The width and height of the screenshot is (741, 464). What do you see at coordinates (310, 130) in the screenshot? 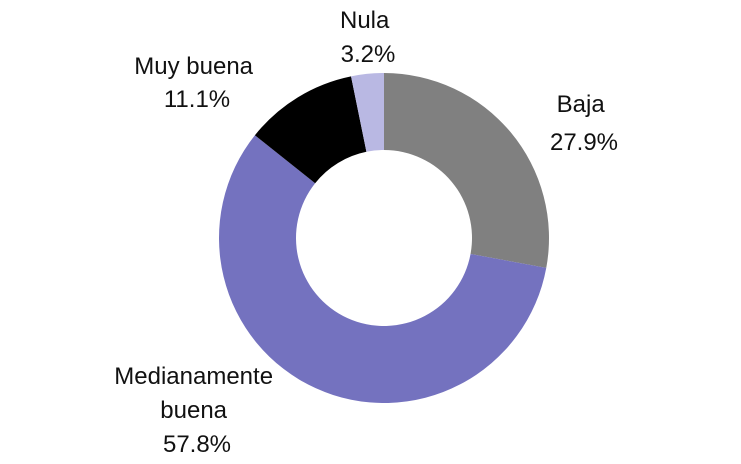
I see `slice-muy-buena` at bounding box center [310, 130].